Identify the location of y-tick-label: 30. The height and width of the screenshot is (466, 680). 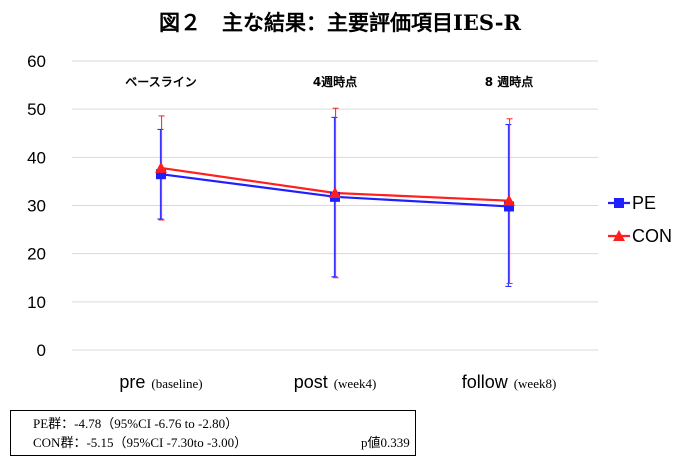
(36, 206).